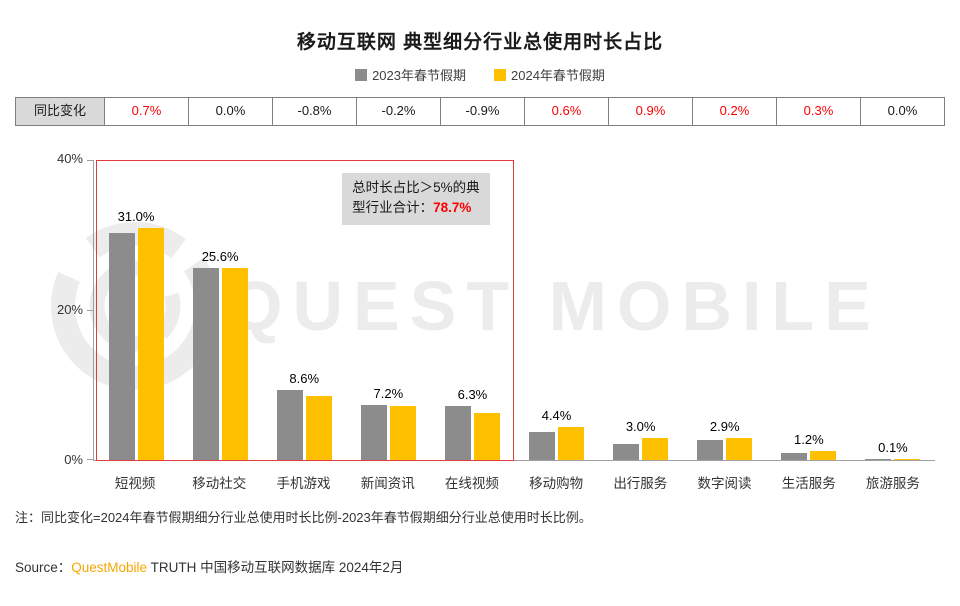 The width and height of the screenshot is (960, 606). Describe the element at coordinates (471, 483) in the screenshot. I see `x-axis-label: 在线视频` at that location.